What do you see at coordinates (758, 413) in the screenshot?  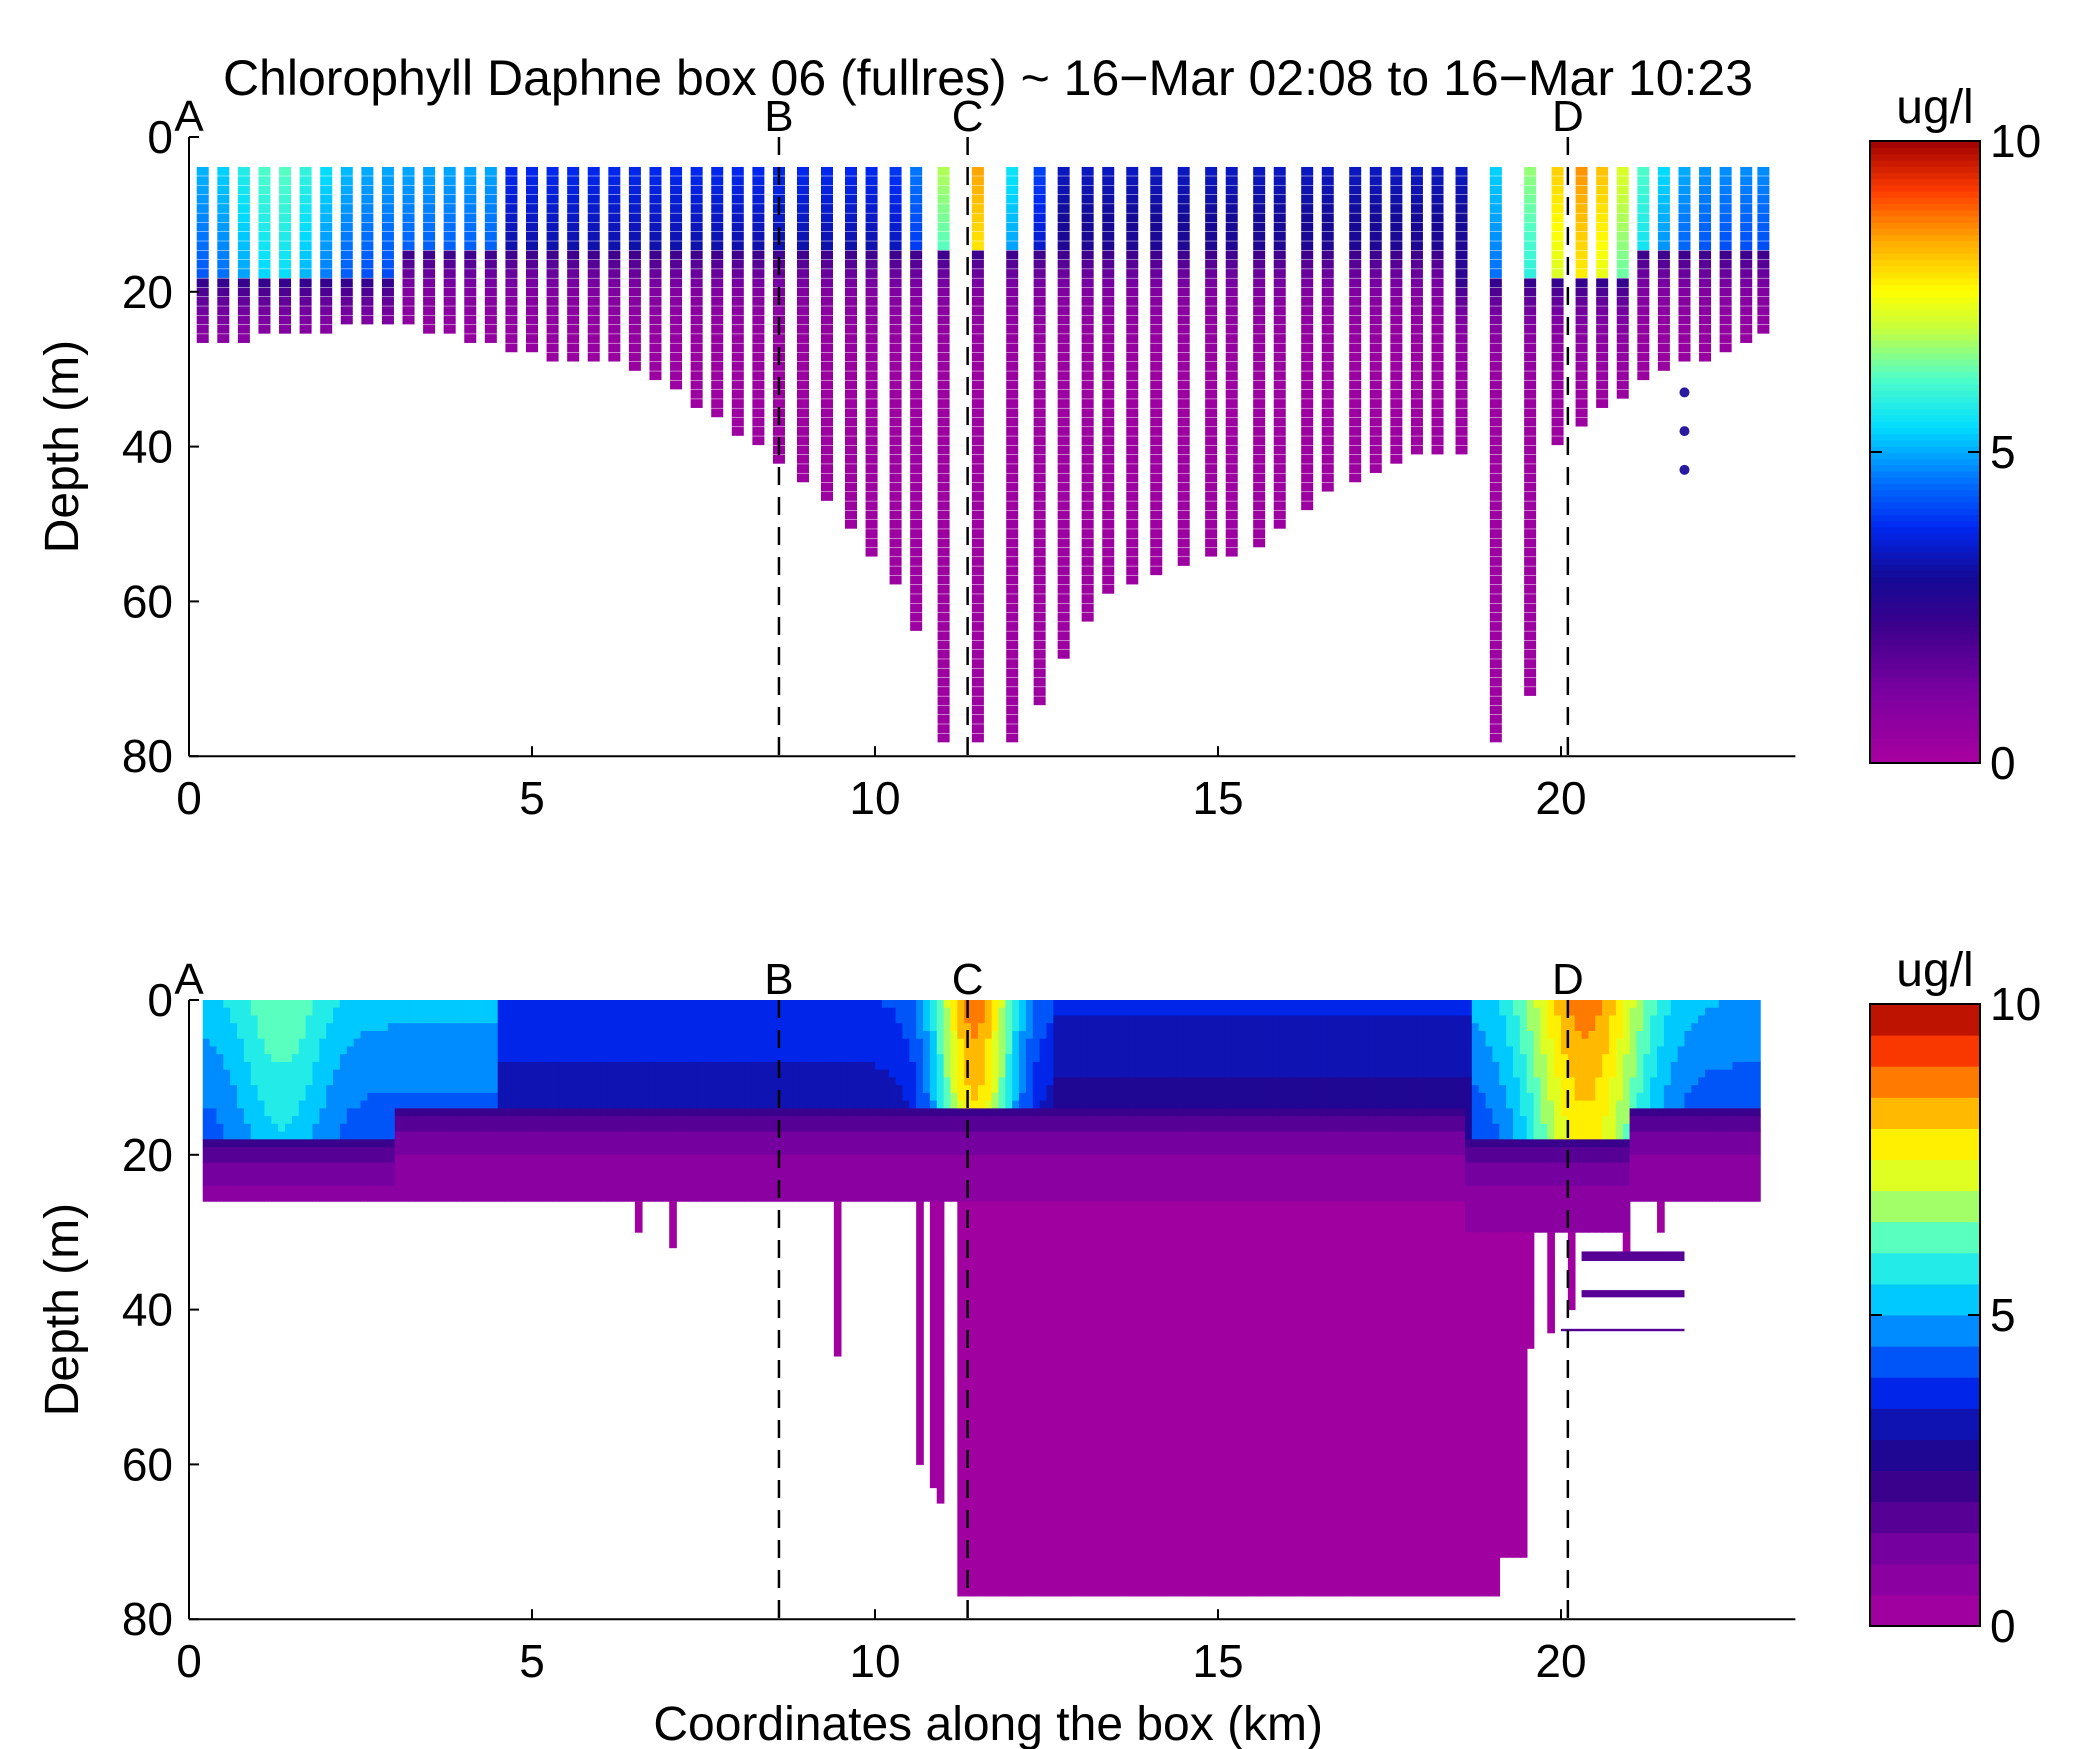 I see `profile-27-sample` at bounding box center [758, 413].